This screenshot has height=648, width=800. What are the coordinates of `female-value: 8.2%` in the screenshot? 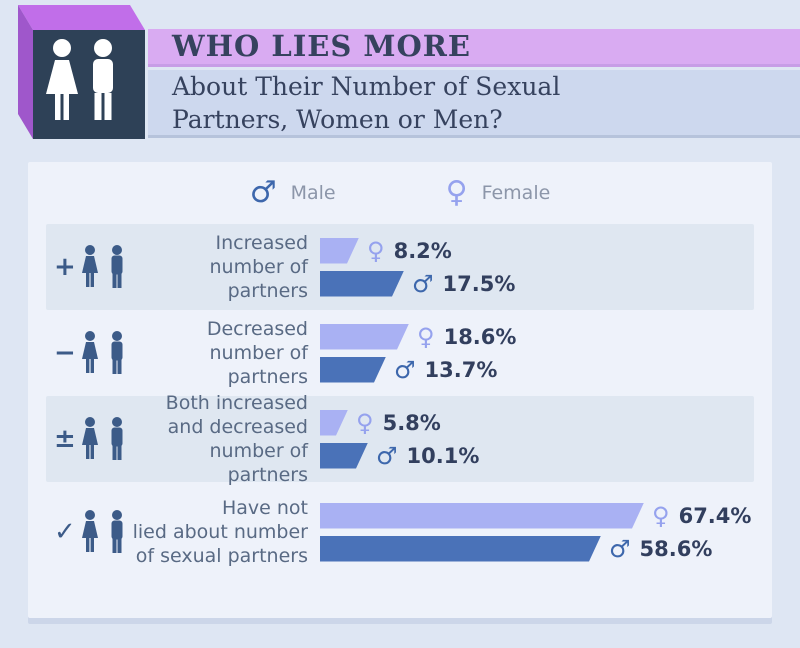 It's located at (422, 250).